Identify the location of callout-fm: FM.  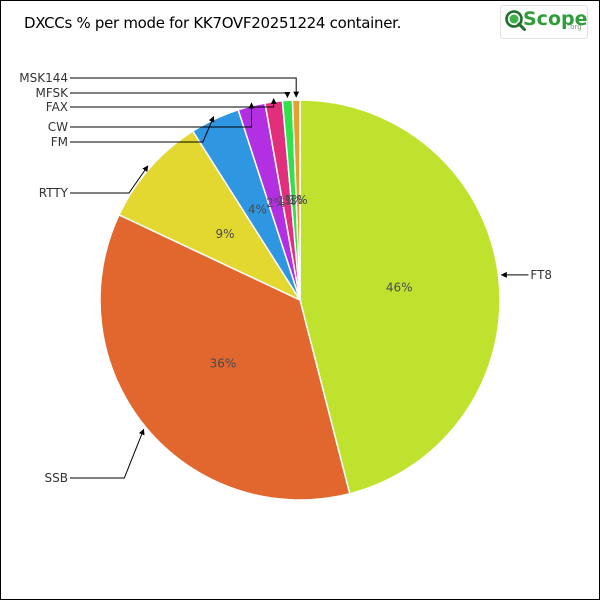
(133, 132).